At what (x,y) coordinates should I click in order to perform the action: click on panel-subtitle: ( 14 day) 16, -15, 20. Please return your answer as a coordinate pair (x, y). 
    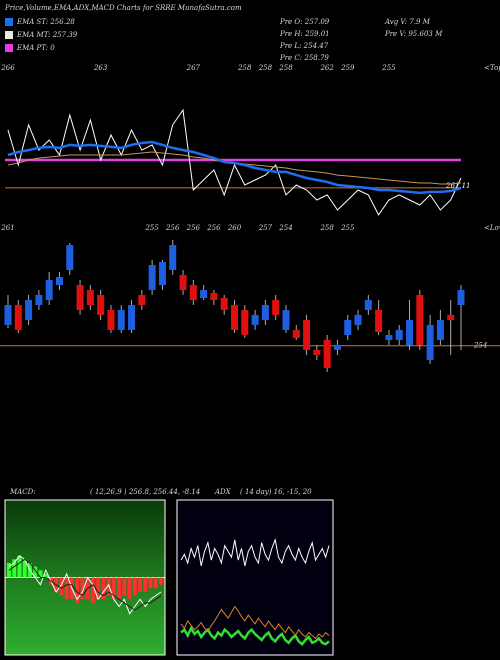
    Looking at the image, I should click on (276, 492).